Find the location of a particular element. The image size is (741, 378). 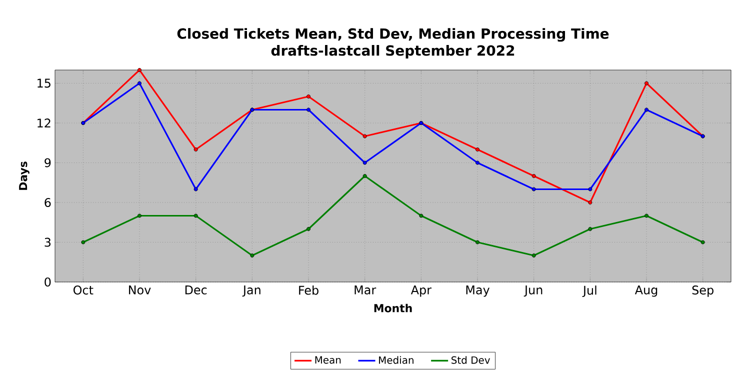

x-axis-title: Month is located at coordinates (393, 308).